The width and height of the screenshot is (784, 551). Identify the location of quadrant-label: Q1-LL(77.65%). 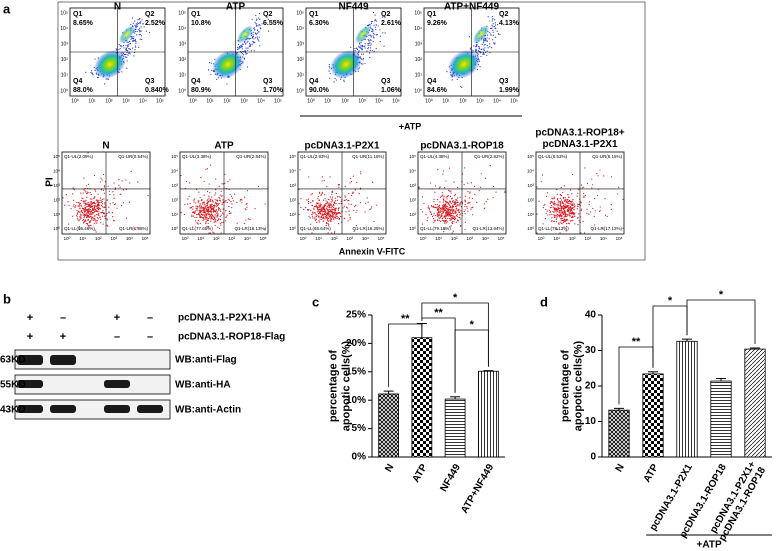
(197, 228).